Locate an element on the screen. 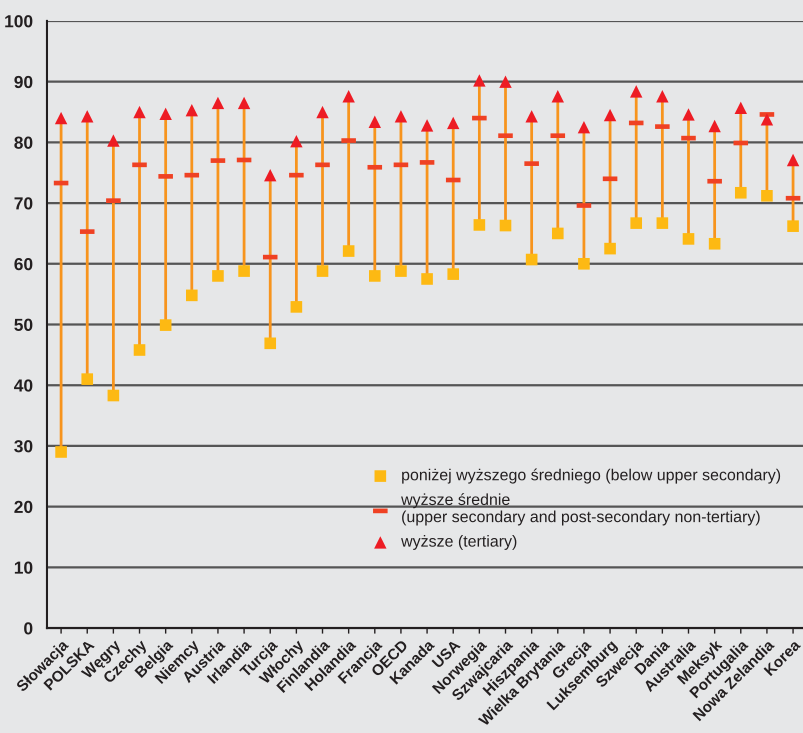 The image size is (803, 733). y-tick-label: 60 is located at coordinates (23, 264).